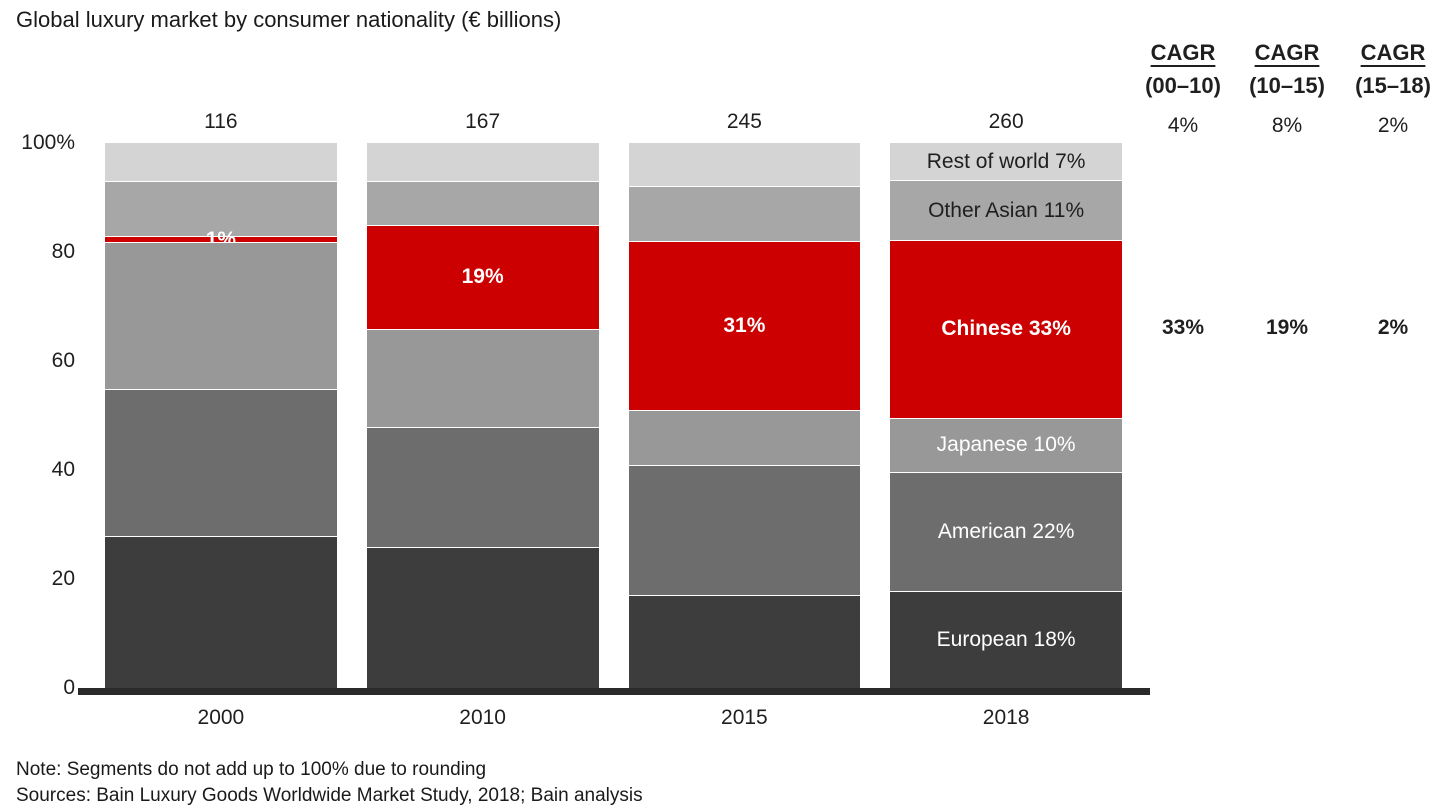 The height and width of the screenshot is (810, 1440). What do you see at coordinates (1287, 125) in the screenshot?
I see `cagr-total-value: 8%` at bounding box center [1287, 125].